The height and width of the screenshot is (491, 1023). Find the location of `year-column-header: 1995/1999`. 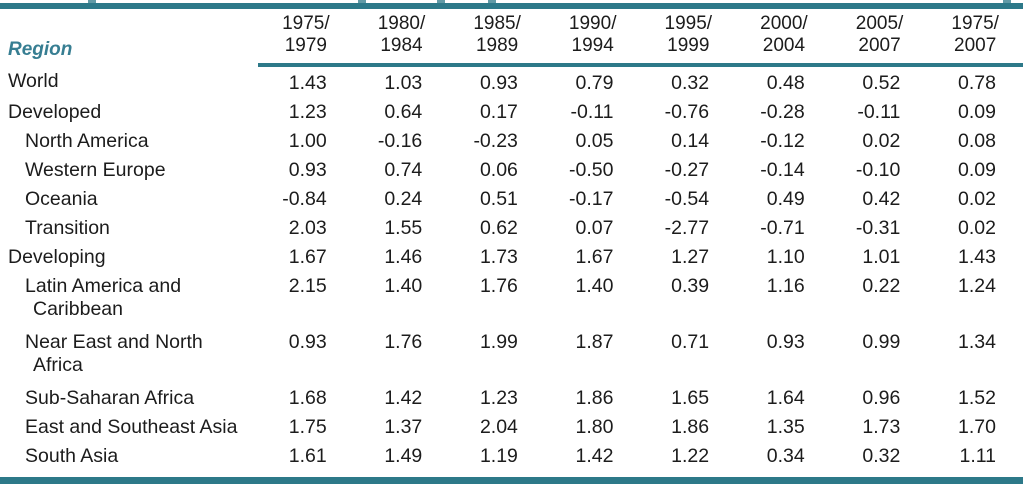

year-column-header: 1995/1999 is located at coordinates (688, 38).